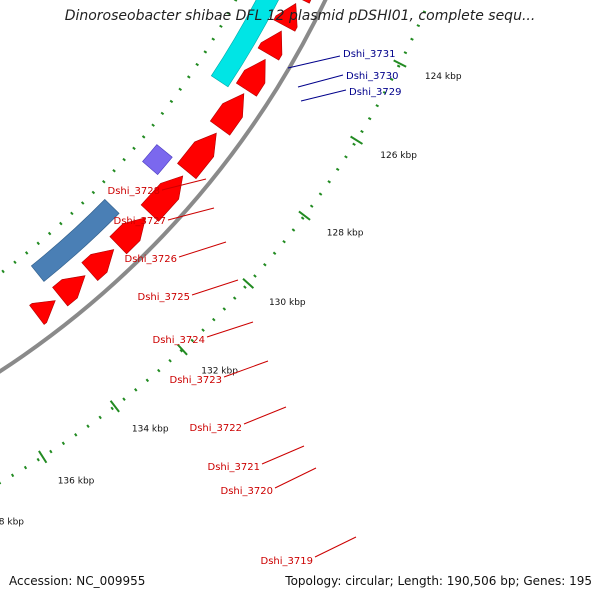 The height and width of the screenshot is (600, 600). I want to click on gene-label: Dshi_3720, so click(247, 491).